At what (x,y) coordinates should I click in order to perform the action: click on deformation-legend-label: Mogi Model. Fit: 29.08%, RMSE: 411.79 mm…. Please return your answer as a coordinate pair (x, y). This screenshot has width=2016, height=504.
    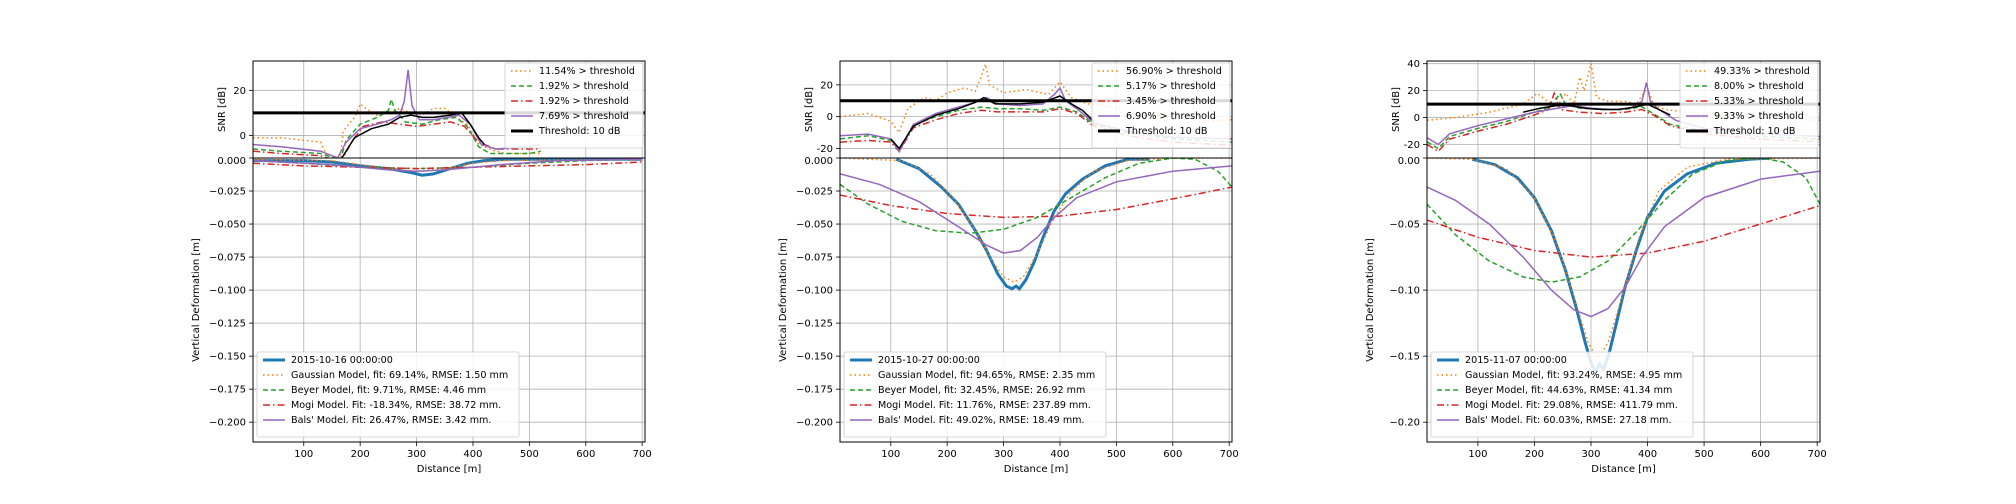
    Looking at the image, I should click on (1571, 405).